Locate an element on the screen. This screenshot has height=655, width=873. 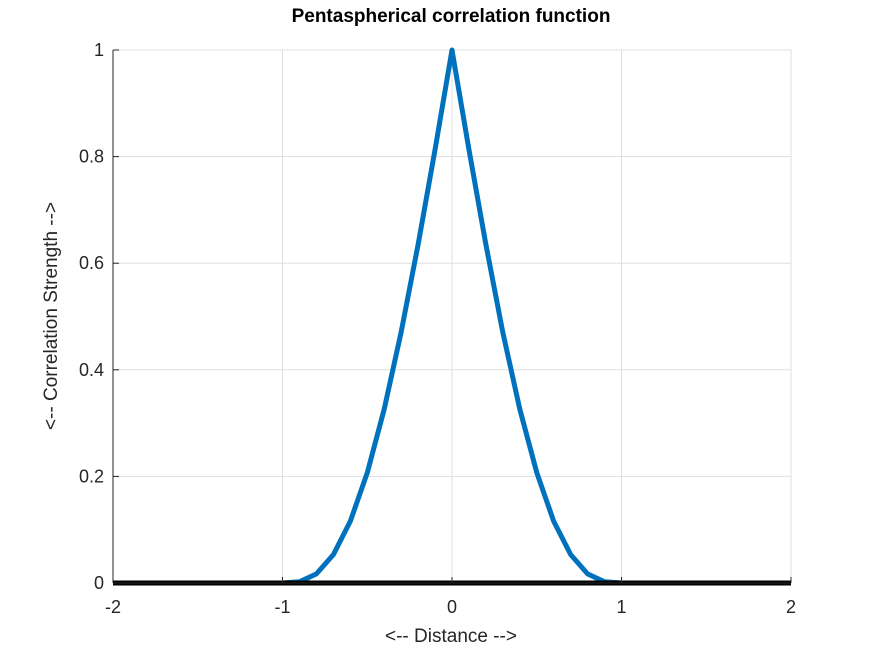
y-axis-label: <-- Correlation Strength --> is located at coordinates (51, 316).